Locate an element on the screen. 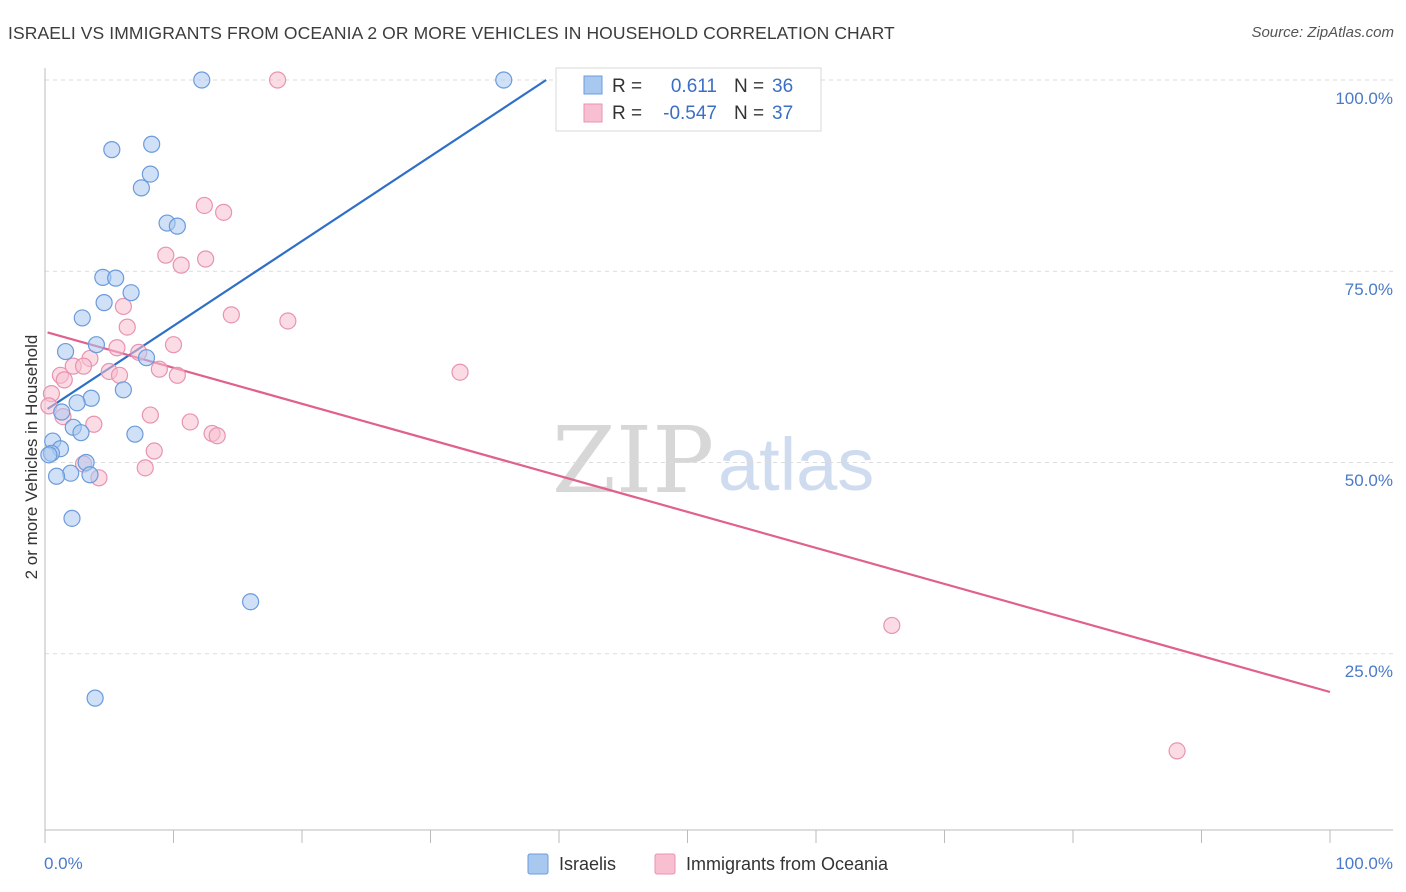  legend-swatch-pink is located at coordinates (593, 113).